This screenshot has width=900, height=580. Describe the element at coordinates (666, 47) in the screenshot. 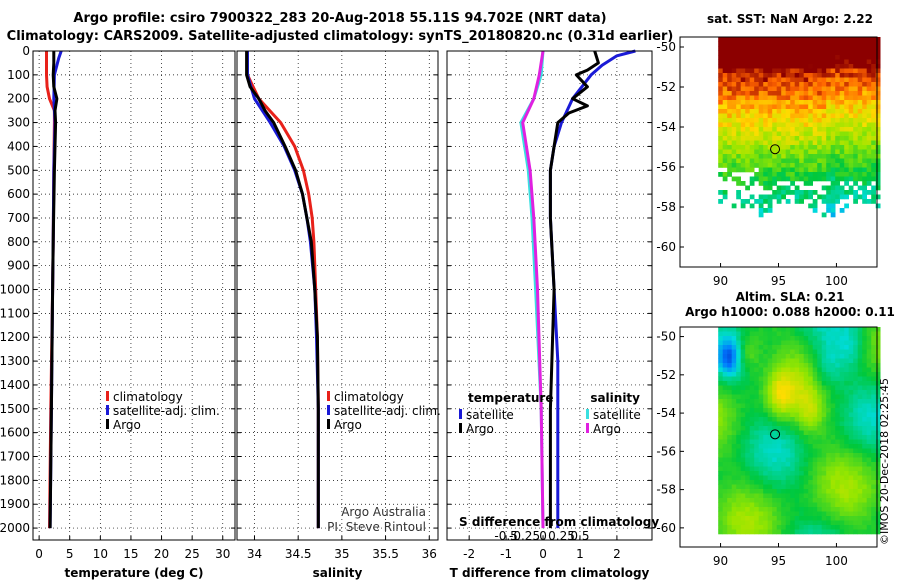

I see `y-tick-label: -50` at that location.